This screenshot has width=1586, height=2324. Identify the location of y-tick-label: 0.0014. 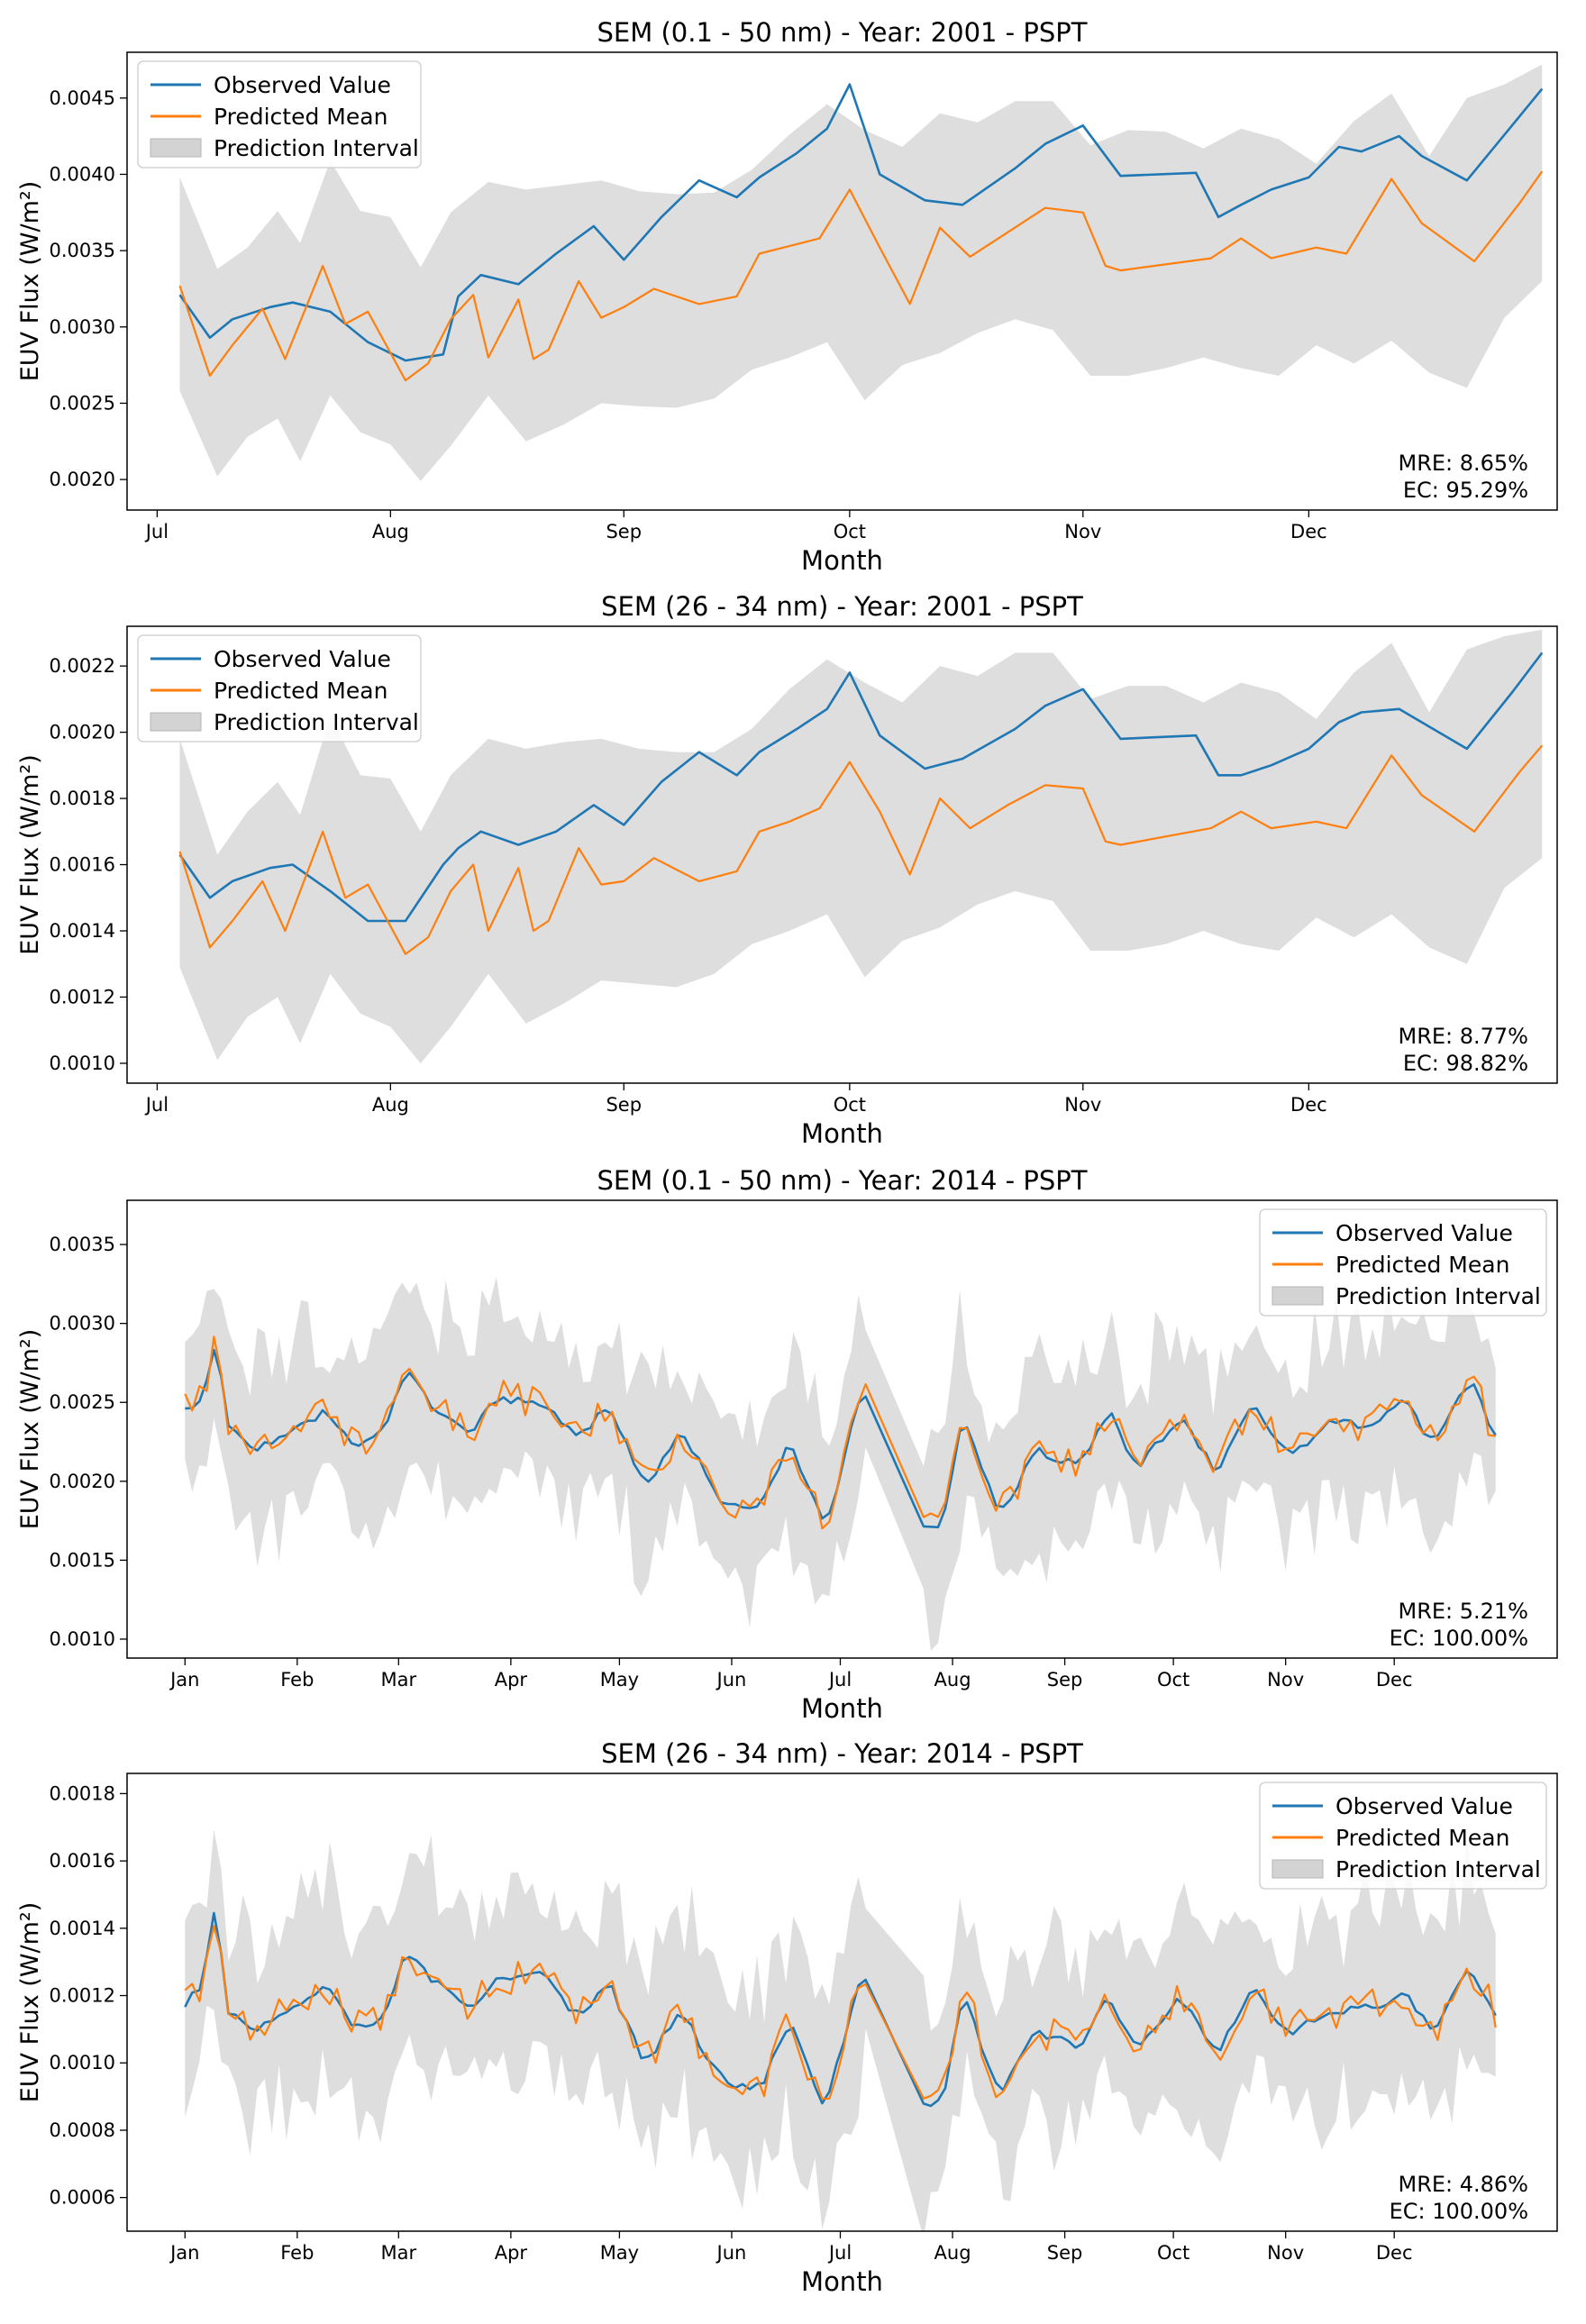
(82, 1929).